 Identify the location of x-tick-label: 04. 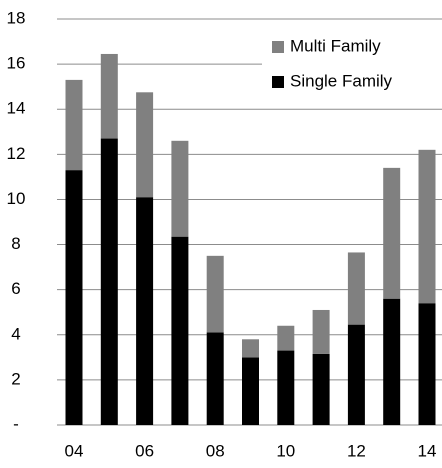
(74, 450).